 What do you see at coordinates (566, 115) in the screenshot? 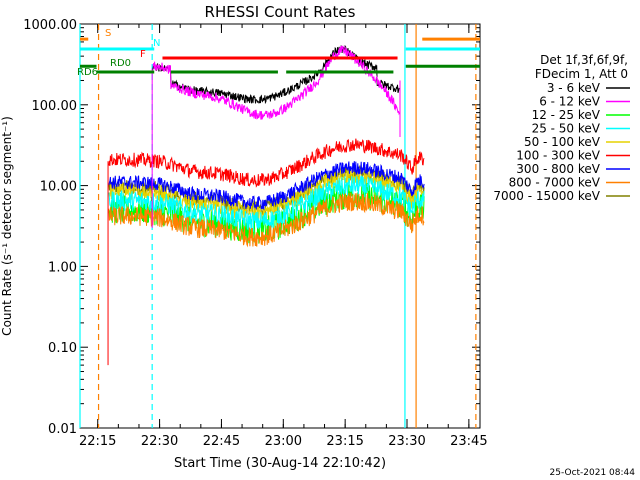
I see `legend-entry-label: 12 - 25 keV` at bounding box center [566, 115].